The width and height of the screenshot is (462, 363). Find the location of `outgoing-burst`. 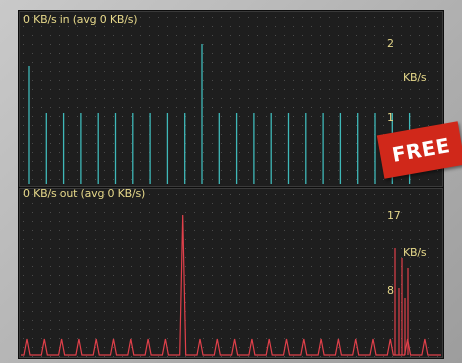

outgoing-burst is located at coordinates (401, 301).